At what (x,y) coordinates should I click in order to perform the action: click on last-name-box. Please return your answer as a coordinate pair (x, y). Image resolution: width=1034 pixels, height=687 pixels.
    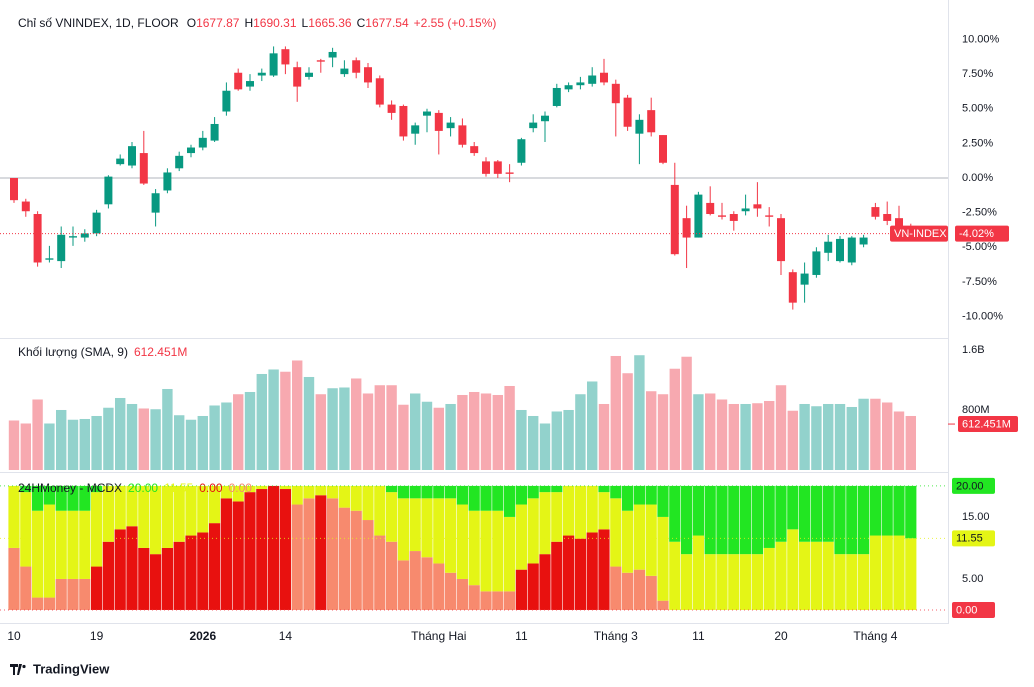
    Looking at the image, I should click on (919, 233).